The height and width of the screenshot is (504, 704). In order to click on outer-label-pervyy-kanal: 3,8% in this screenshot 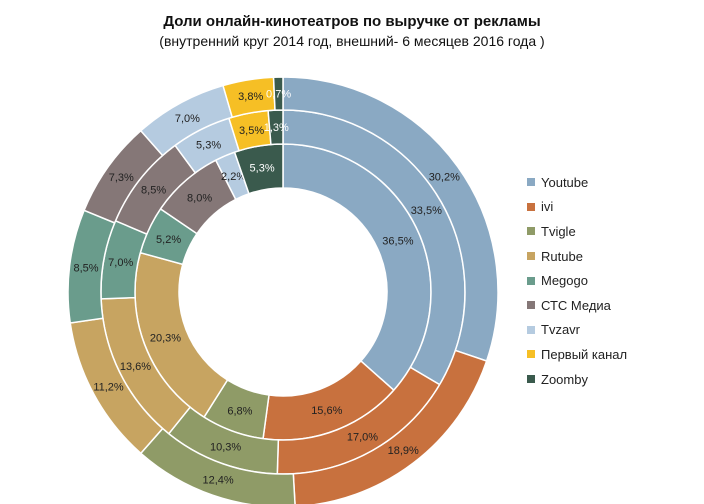, I will do `click(250, 97)`.